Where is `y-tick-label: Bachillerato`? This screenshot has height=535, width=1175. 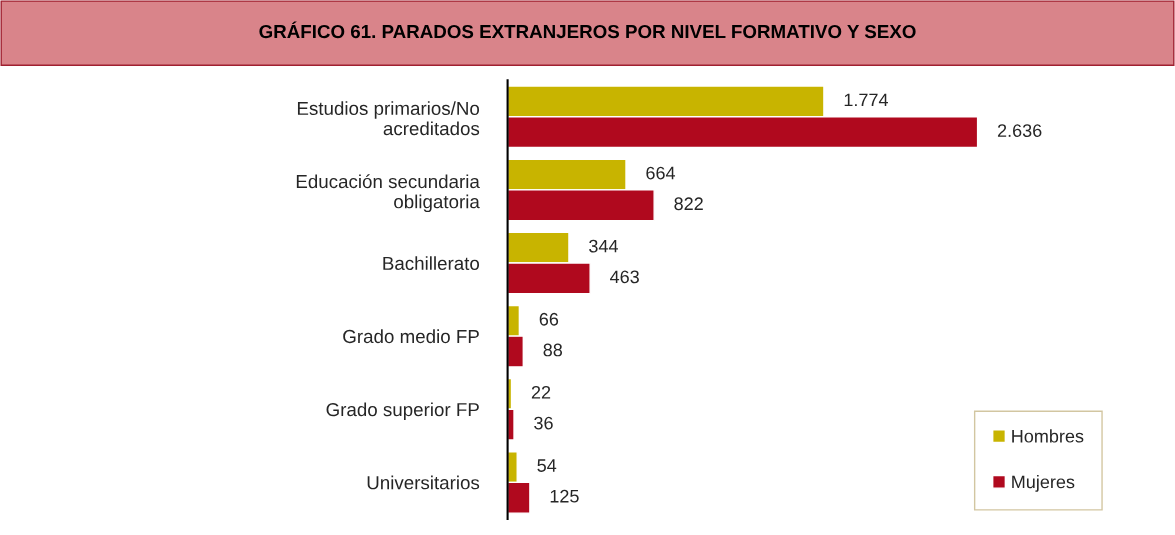 y-tick-label: Bachillerato is located at coordinates (431, 263).